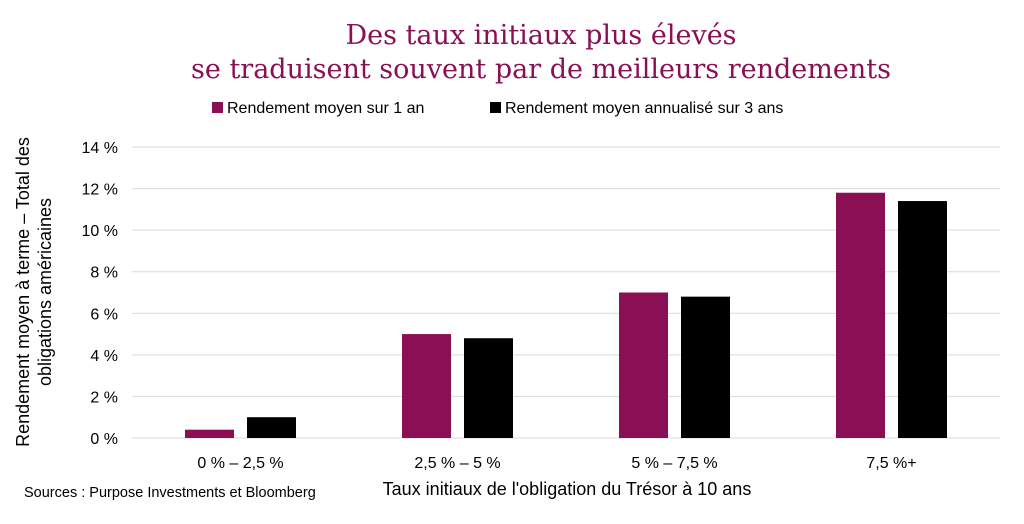 The height and width of the screenshot is (524, 1024). I want to click on y-tick-label-12: 12 %, so click(100, 190).